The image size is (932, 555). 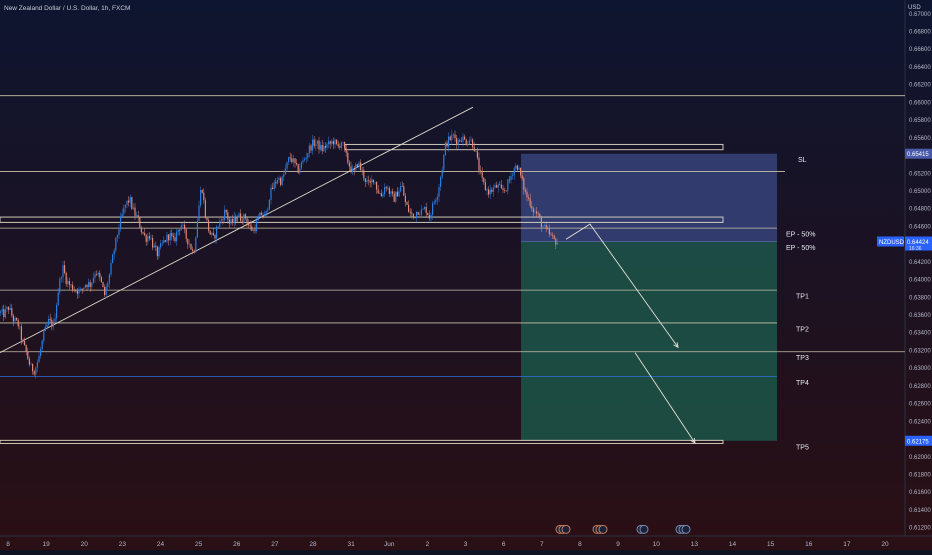 I want to click on time-tick-label: 26, so click(x=237, y=544).